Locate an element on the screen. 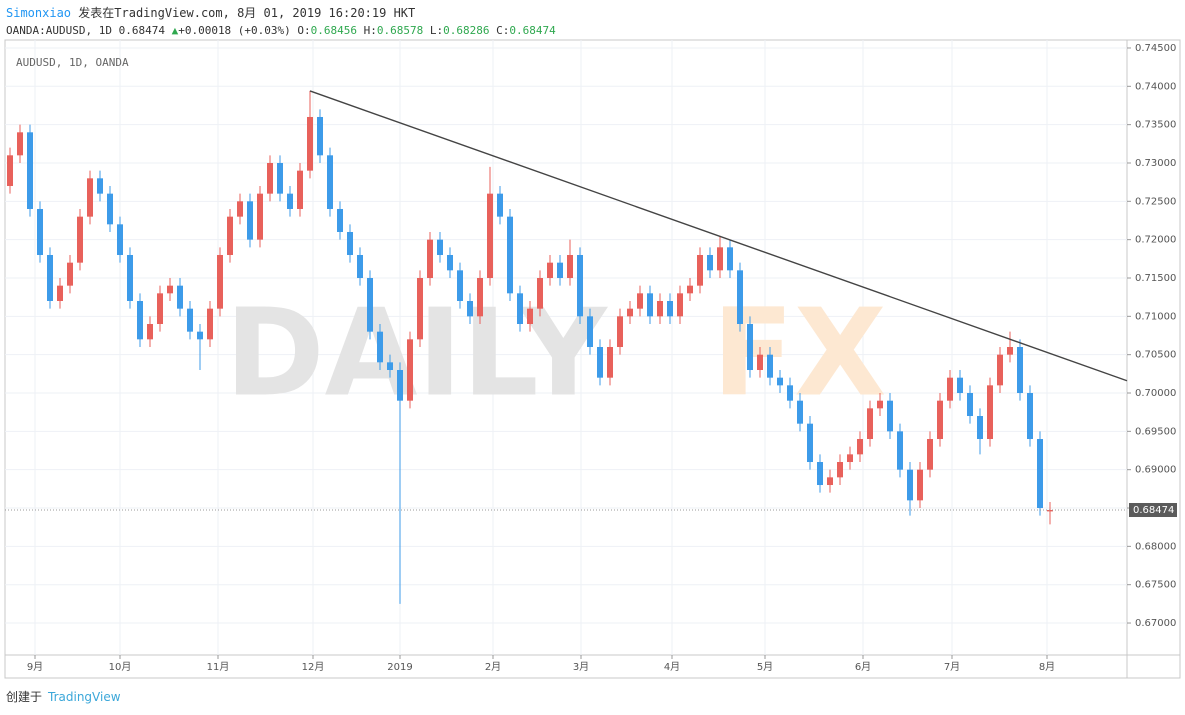 The width and height of the screenshot is (1185, 715). created: 创建于 is located at coordinates (24, 697).